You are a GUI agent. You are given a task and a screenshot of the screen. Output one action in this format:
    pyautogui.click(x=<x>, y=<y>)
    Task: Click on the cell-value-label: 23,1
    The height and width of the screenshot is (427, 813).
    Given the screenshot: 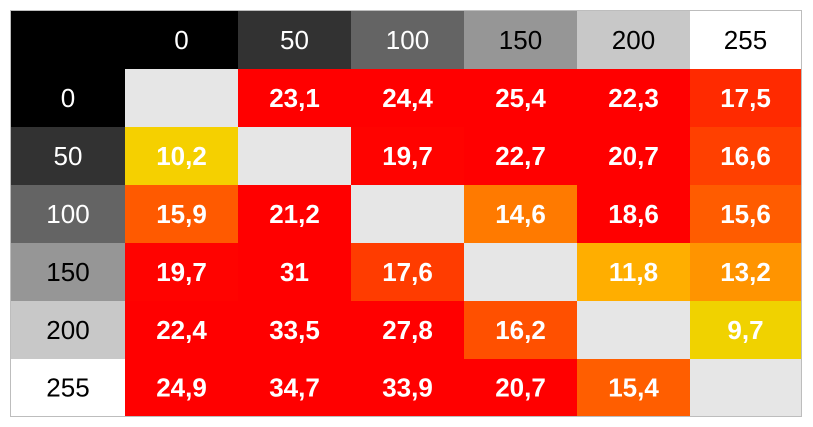 What is the action you would take?
    pyautogui.click(x=294, y=98)
    